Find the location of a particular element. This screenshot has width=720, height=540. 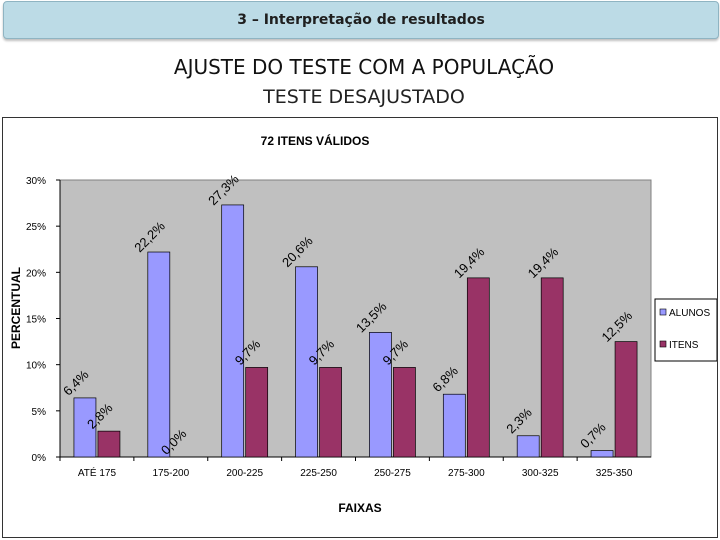

section-header-title: 3 – Interpretação de resultados is located at coordinates (361, 20).